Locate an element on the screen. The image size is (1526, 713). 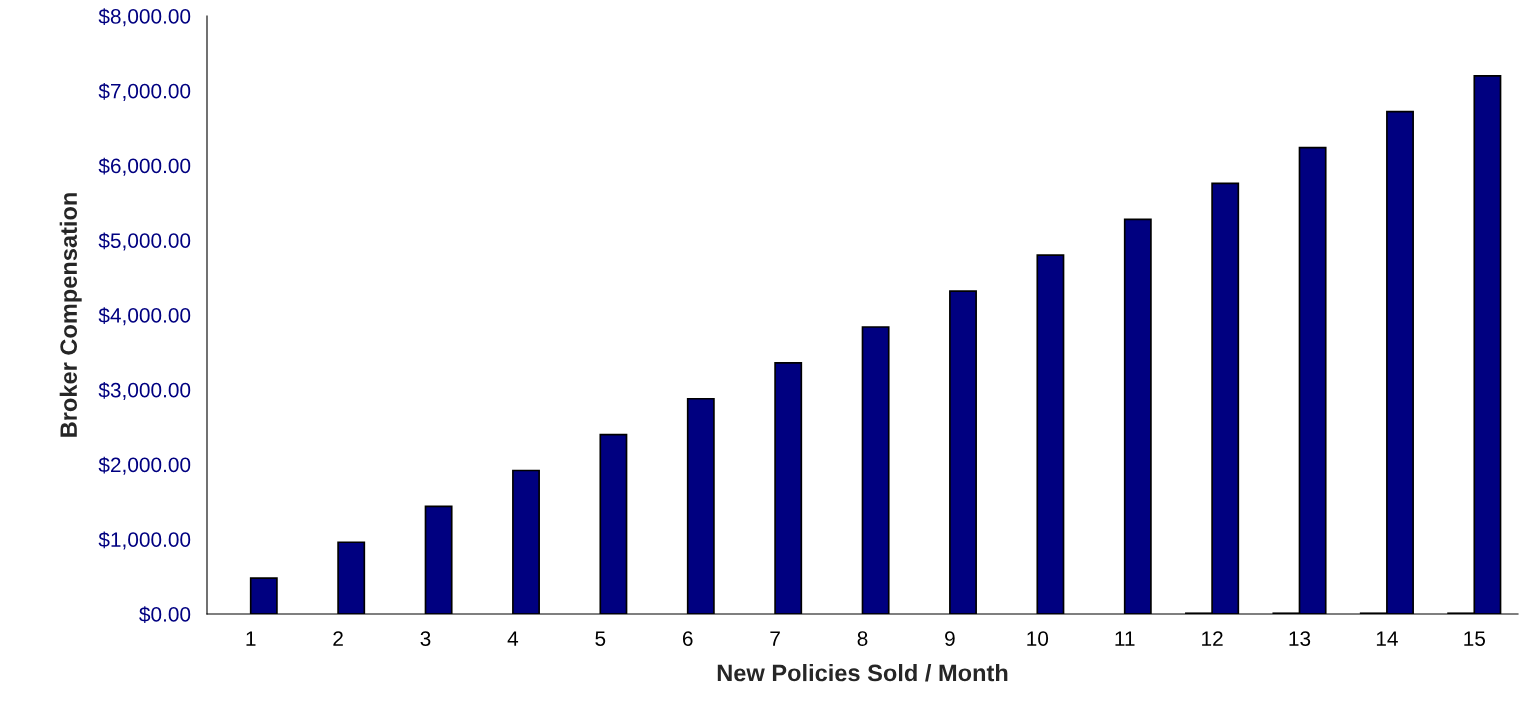
y-tick-label: $4,000.00 is located at coordinates (144, 316).